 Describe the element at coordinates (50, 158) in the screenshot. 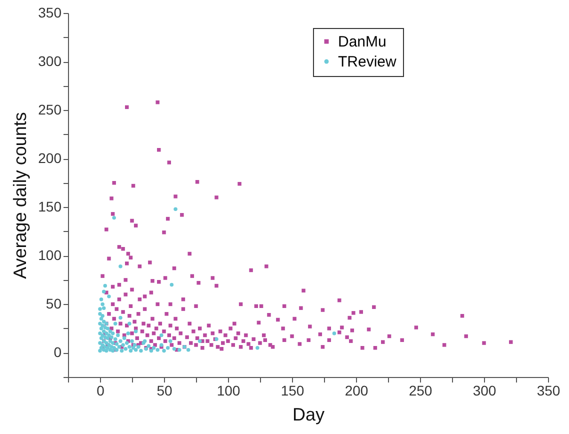

I see `y-tick-label: 200` at that location.